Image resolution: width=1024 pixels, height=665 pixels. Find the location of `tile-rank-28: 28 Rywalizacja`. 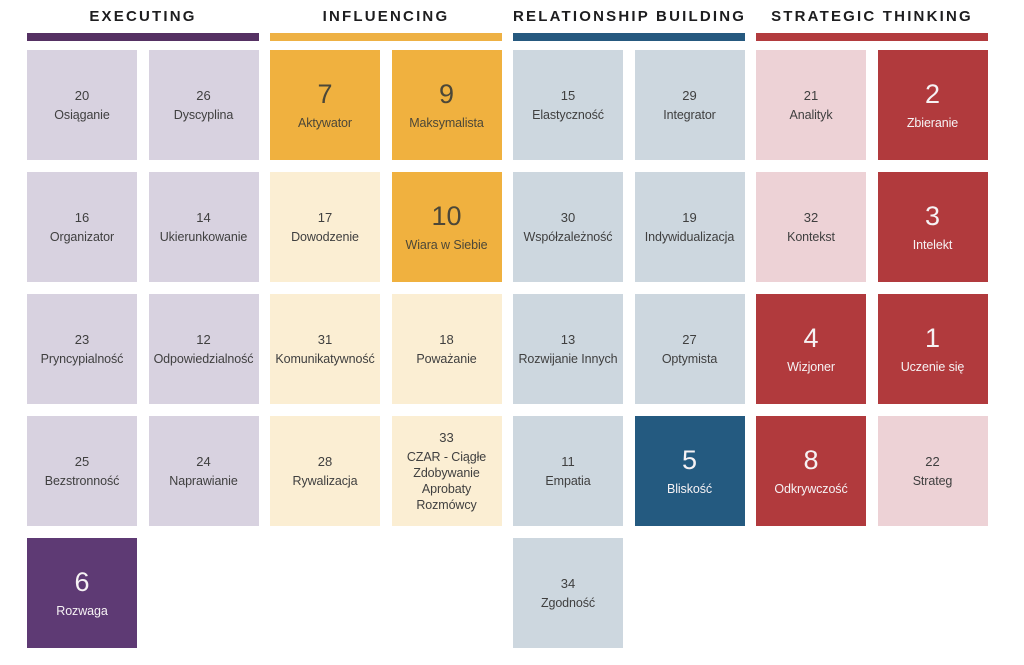

tile-rank-28: 28 Rywalizacja is located at coordinates (325, 471).